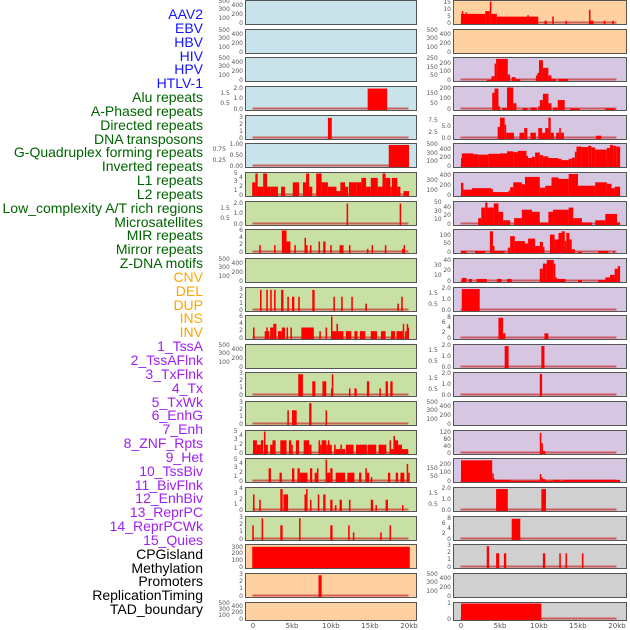 The width and height of the screenshot is (630, 630). What do you see at coordinates (236, 144) in the screenshot?
I see `y-tick-label: 1.00` at bounding box center [236, 144].